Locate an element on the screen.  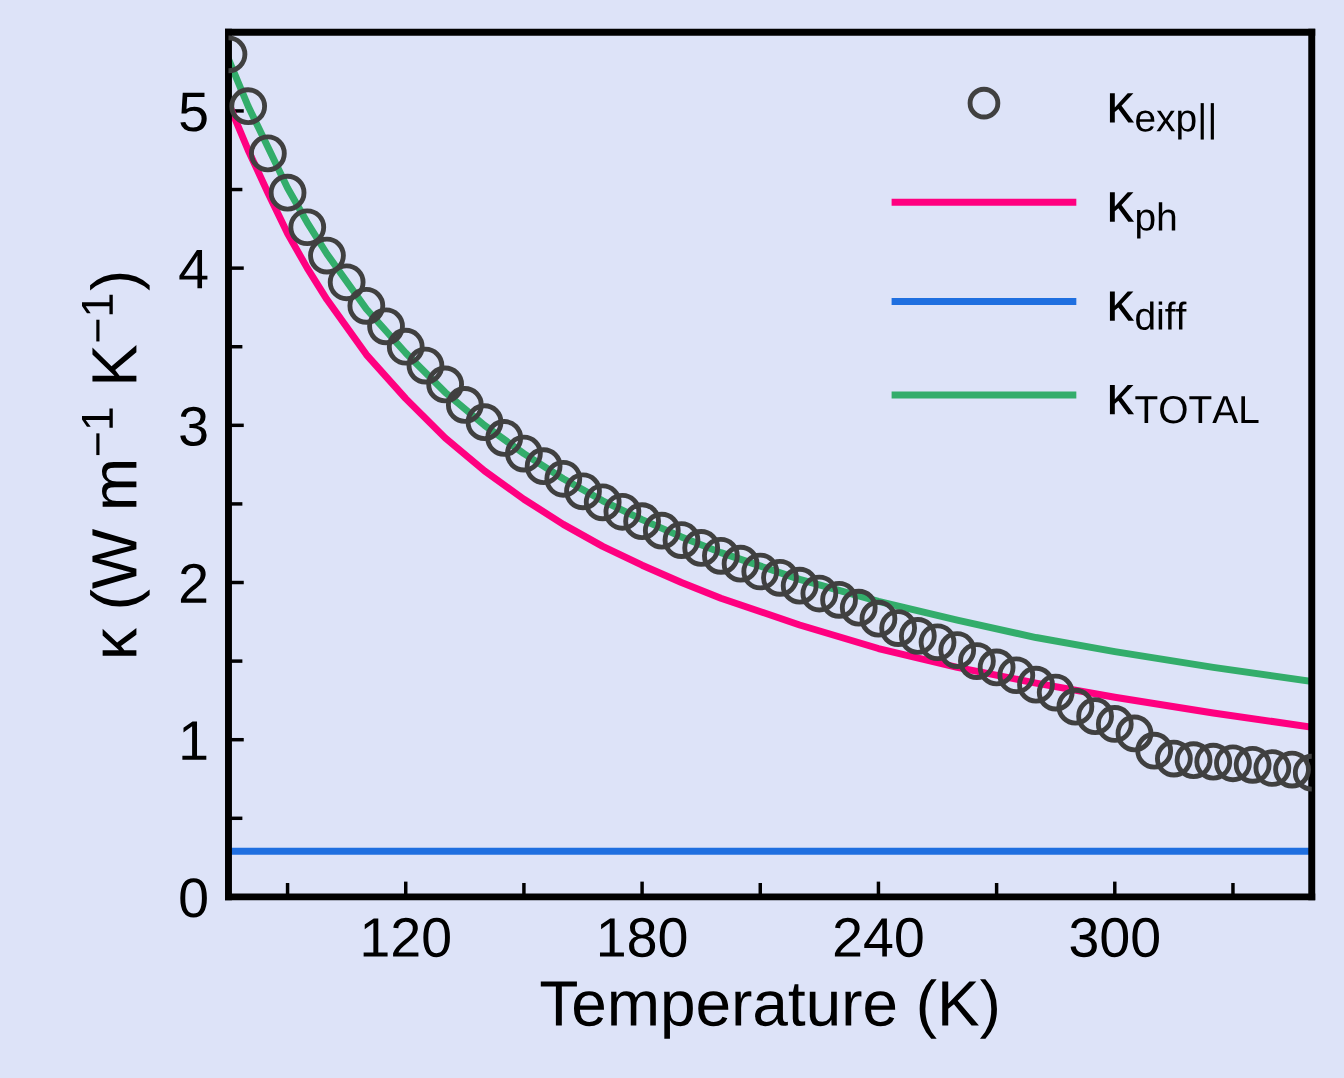
legend-label: κ$_{TOTAL}$ is located at coordinates (1184, 404).